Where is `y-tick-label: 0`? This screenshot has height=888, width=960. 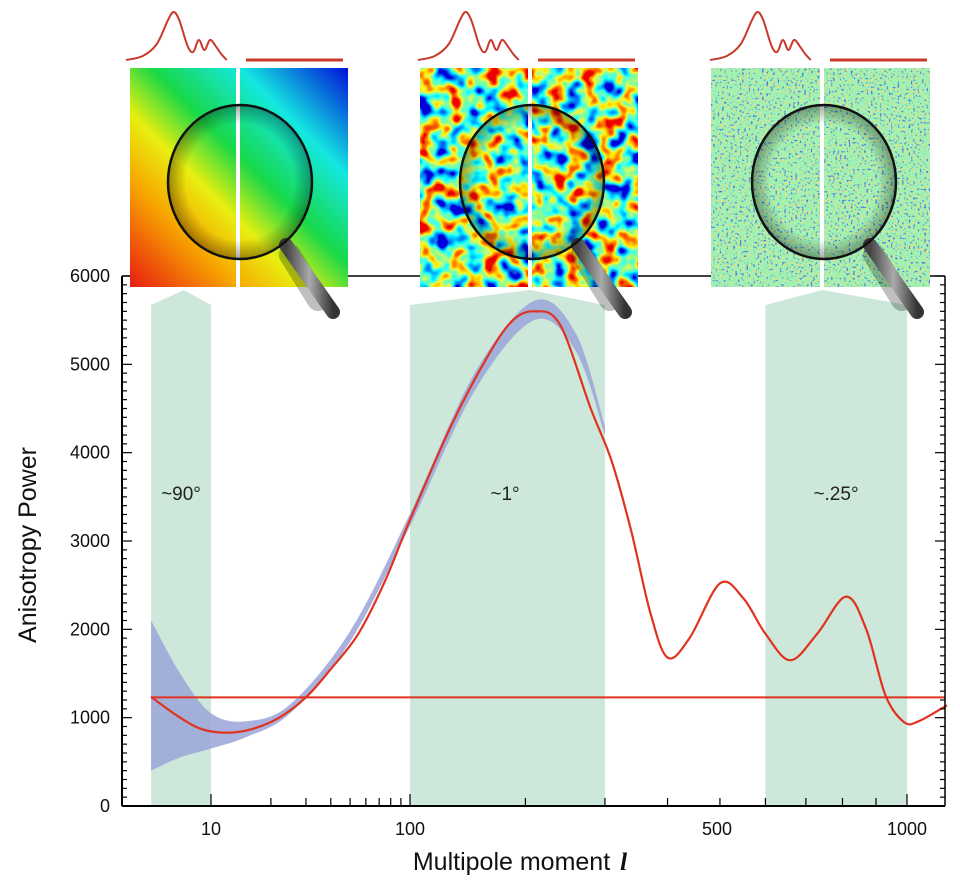 y-tick-label: 0 is located at coordinates (105, 806).